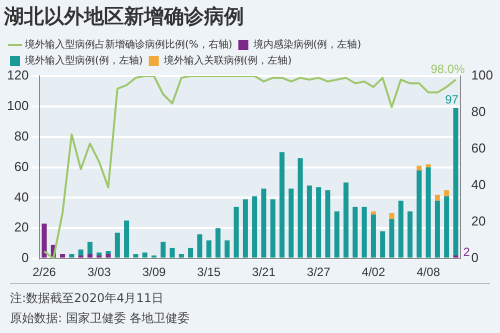  I want to click on x-tick-label: 4/02, so click(374, 272).